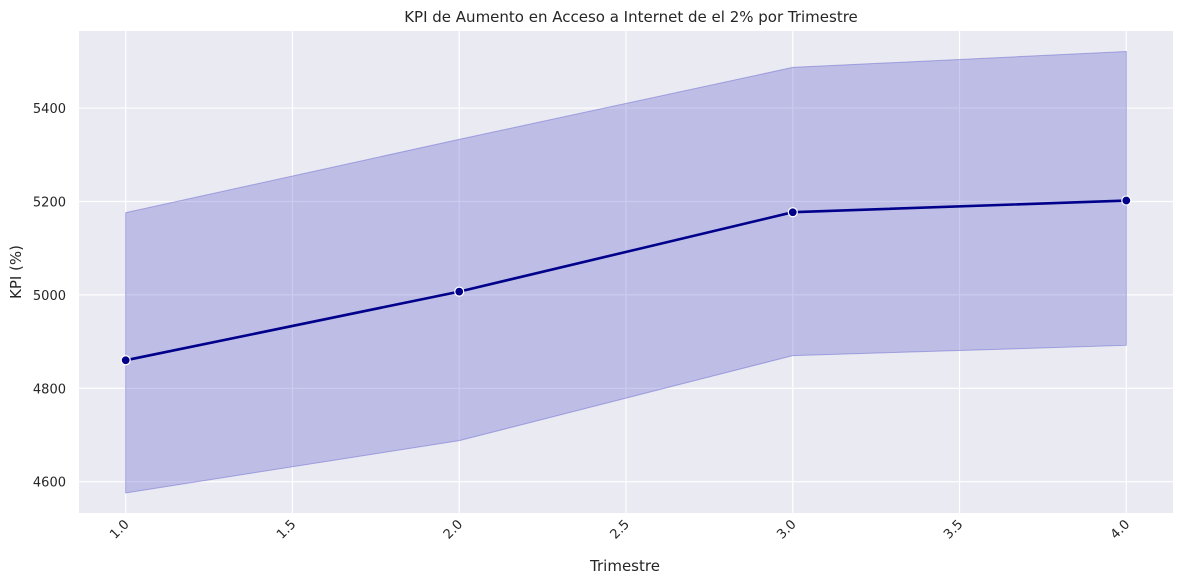  Describe the element at coordinates (953, 529) in the screenshot. I see `x-tick-label: 3.5` at that location.